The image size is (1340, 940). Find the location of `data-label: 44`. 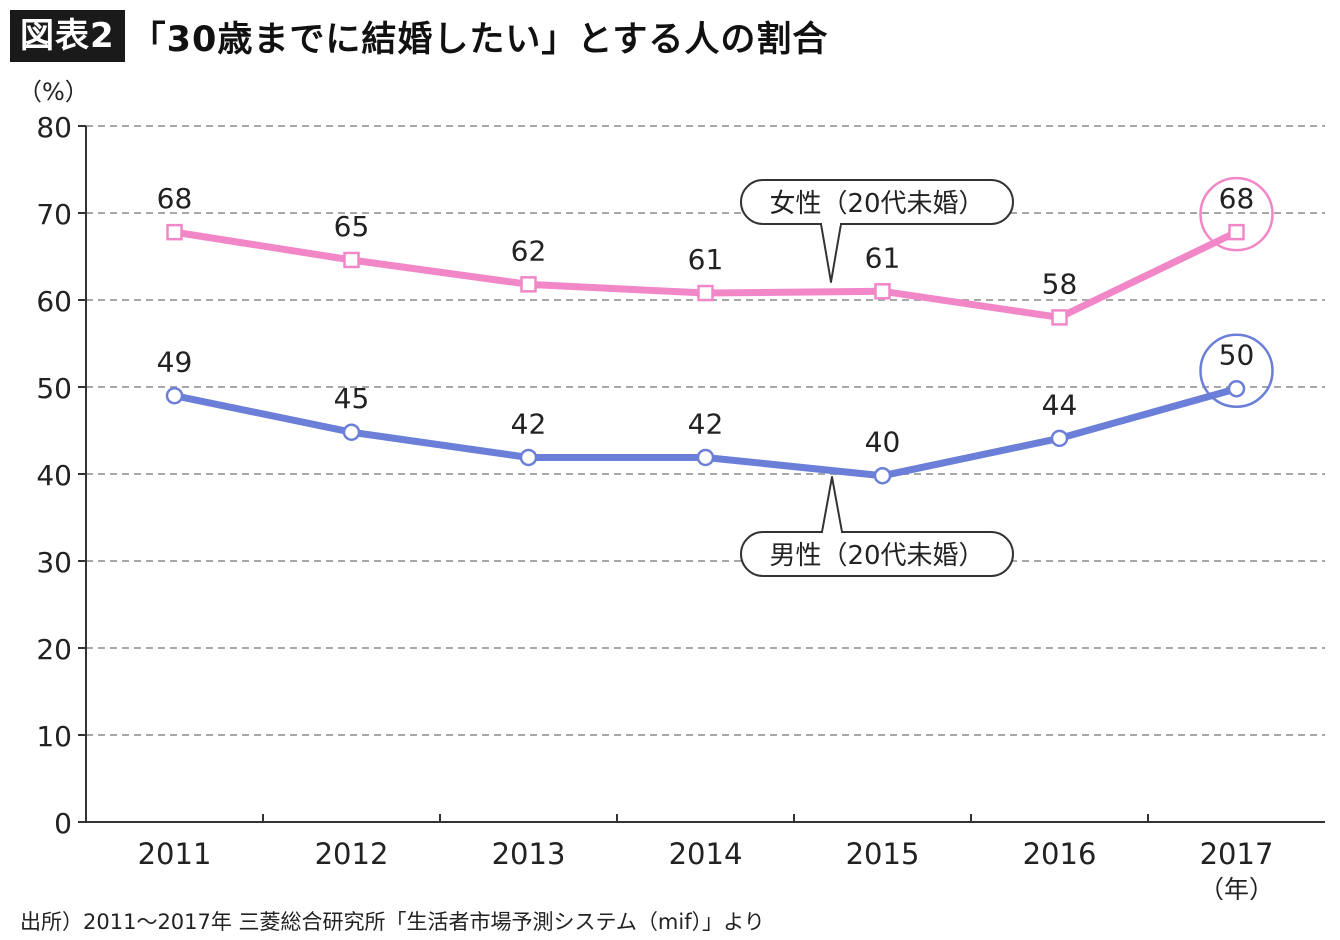

data-label: 44 is located at coordinates (1060, 404).